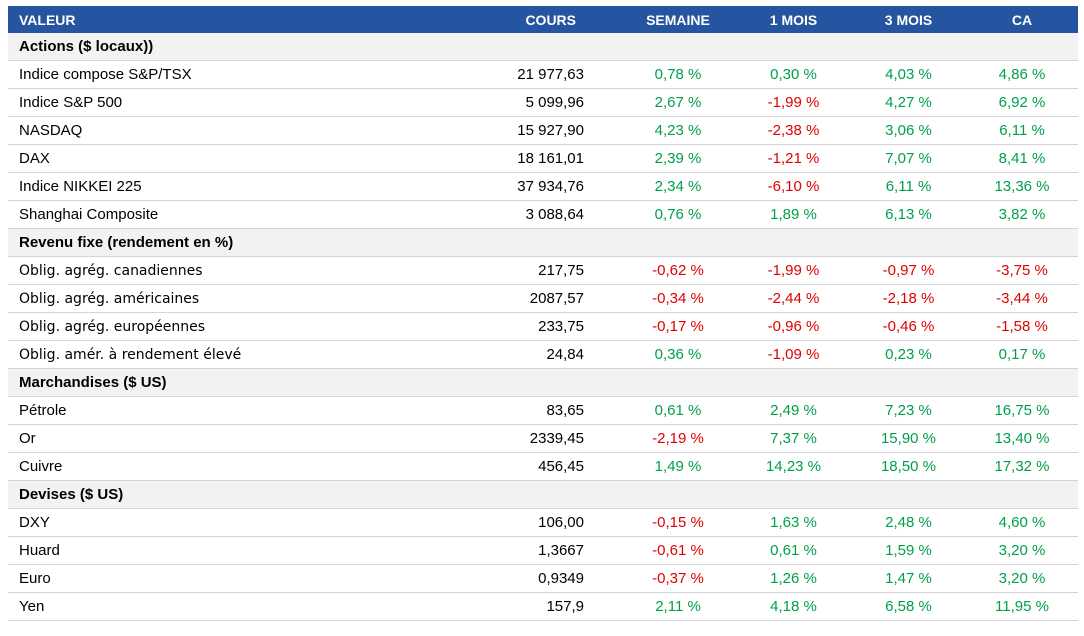  What do you see at coordinates (908, 438) in the screenshot?
I see `cell-value: 15,90 %` at bounding box center [908, 438].